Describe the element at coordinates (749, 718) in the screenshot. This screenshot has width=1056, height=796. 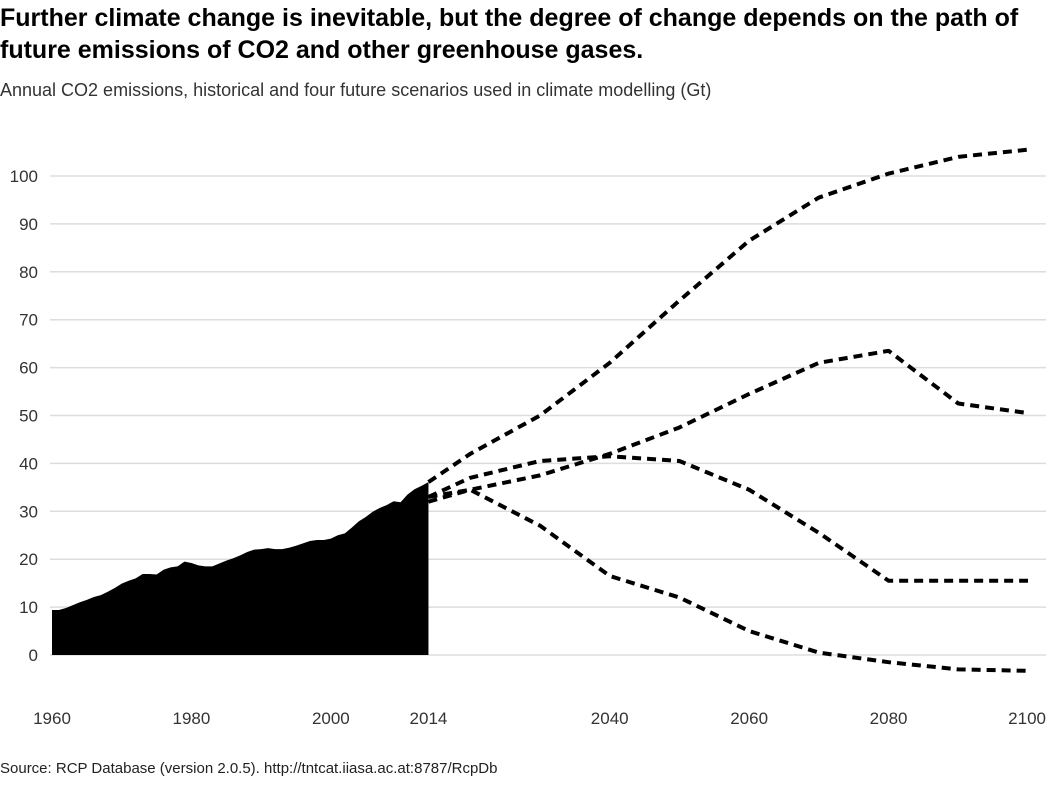
I see `x-tick-label: 2060` at that location.